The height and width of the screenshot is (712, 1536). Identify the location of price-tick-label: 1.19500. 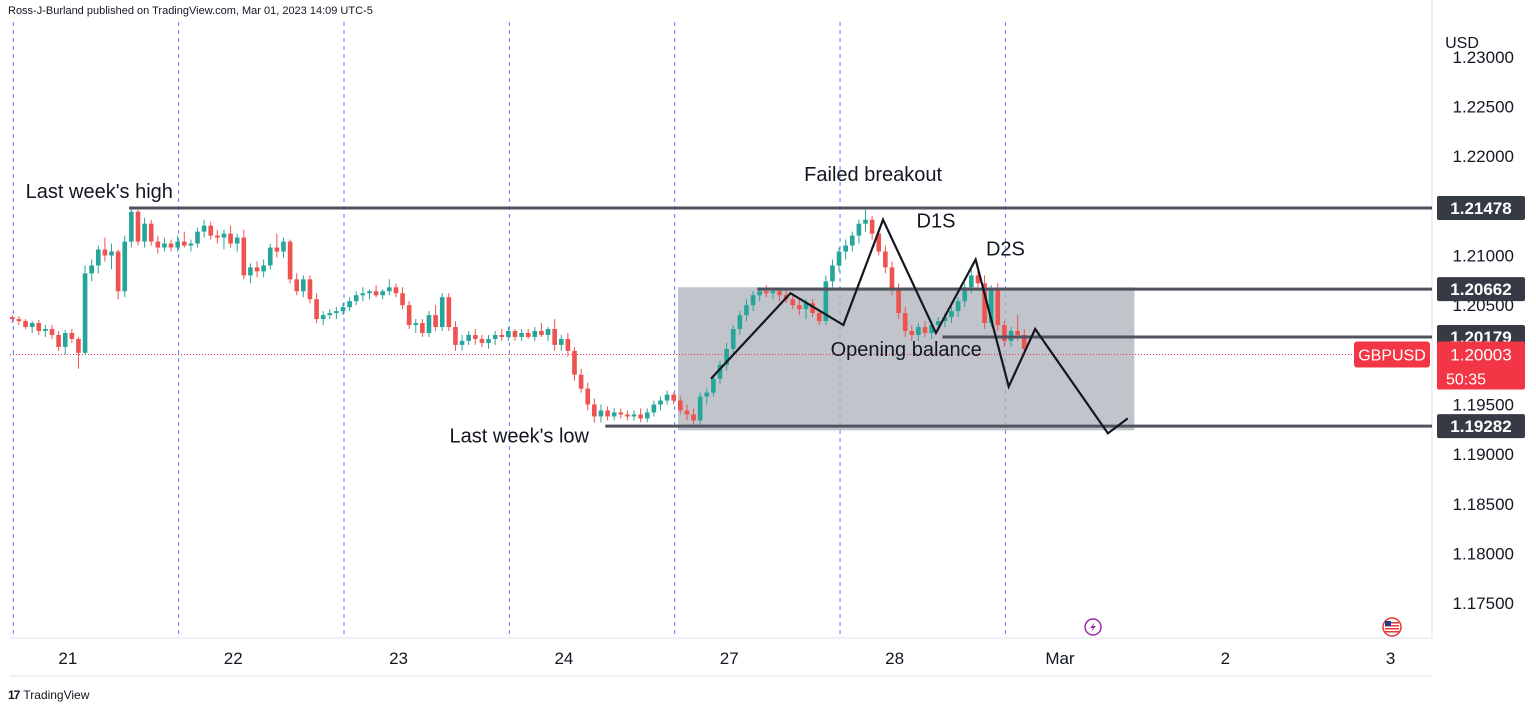
(1483, 405).